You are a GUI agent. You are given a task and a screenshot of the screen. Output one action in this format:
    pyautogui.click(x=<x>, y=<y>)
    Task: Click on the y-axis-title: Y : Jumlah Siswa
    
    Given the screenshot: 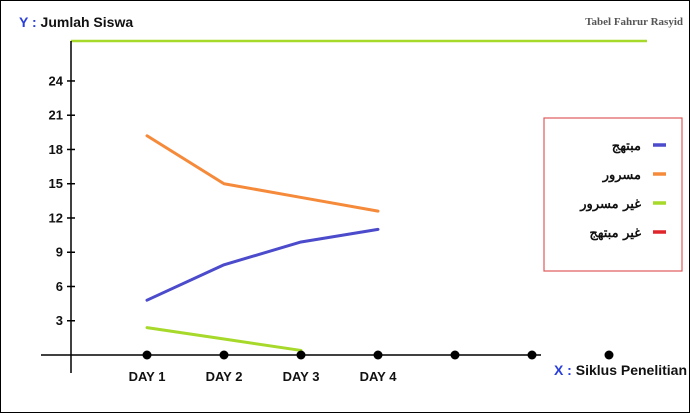 What is the action you would take?
    pyautogui.click(x=76, y=22)
    